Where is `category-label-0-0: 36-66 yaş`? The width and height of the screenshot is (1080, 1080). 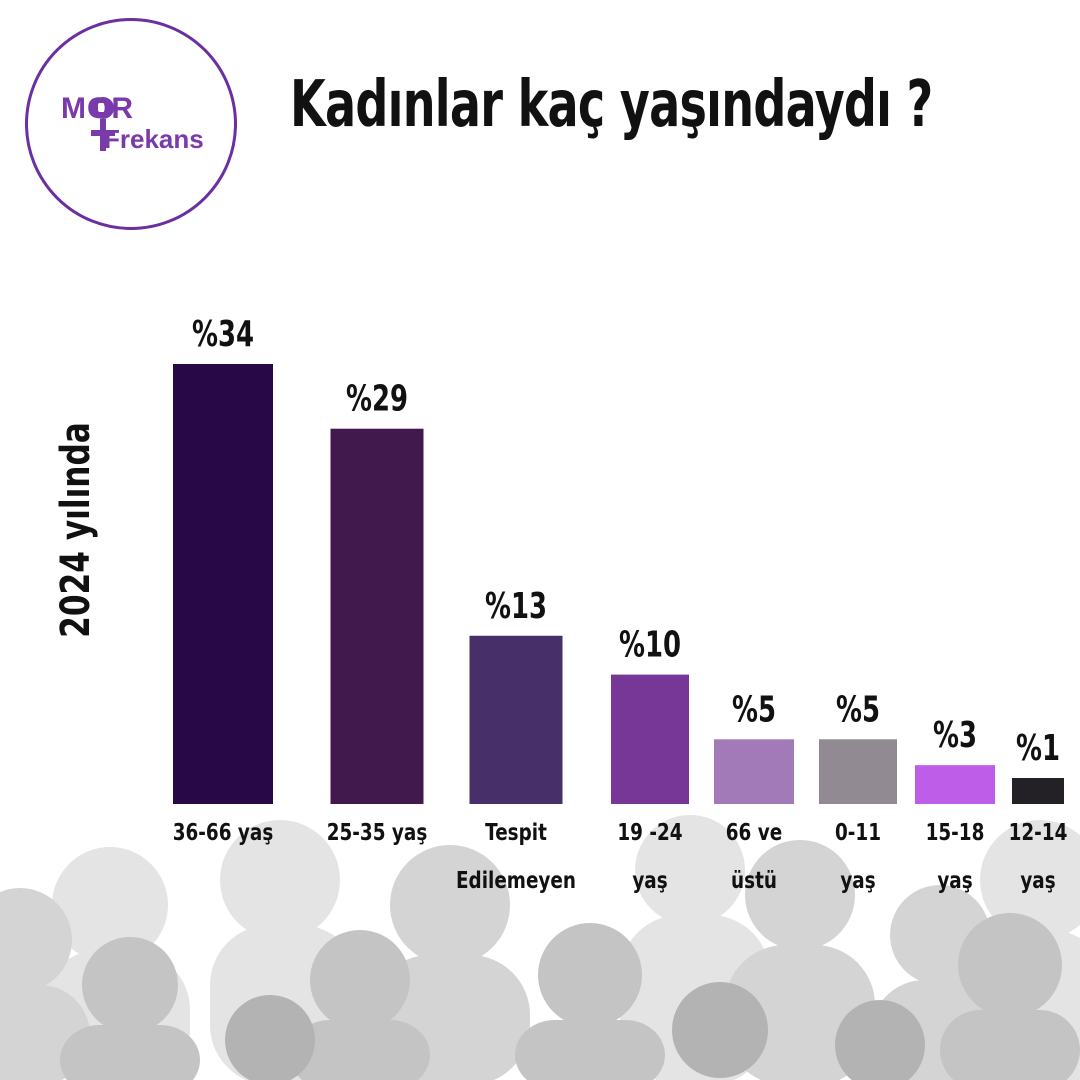
category-label-0-0: 36-66 yaş is located at coordinates (223, 832).